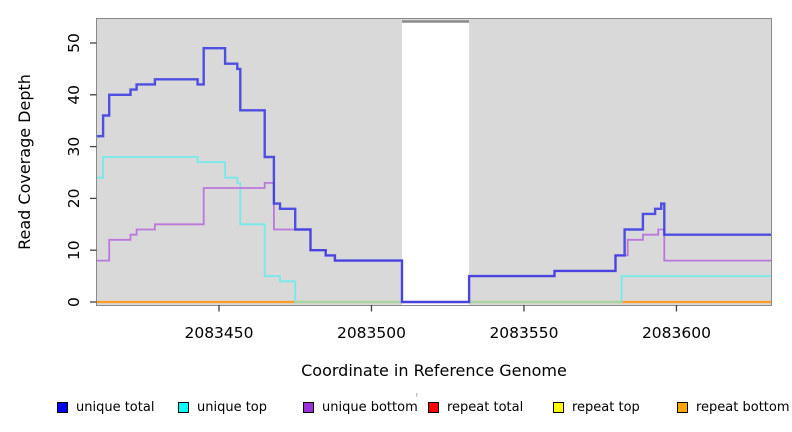 The width and height of the screenshot is (792, 432). Describe the element at coordinates (676, 333) in the screenshot. I see `x-tick-label: 2083600` at that location.